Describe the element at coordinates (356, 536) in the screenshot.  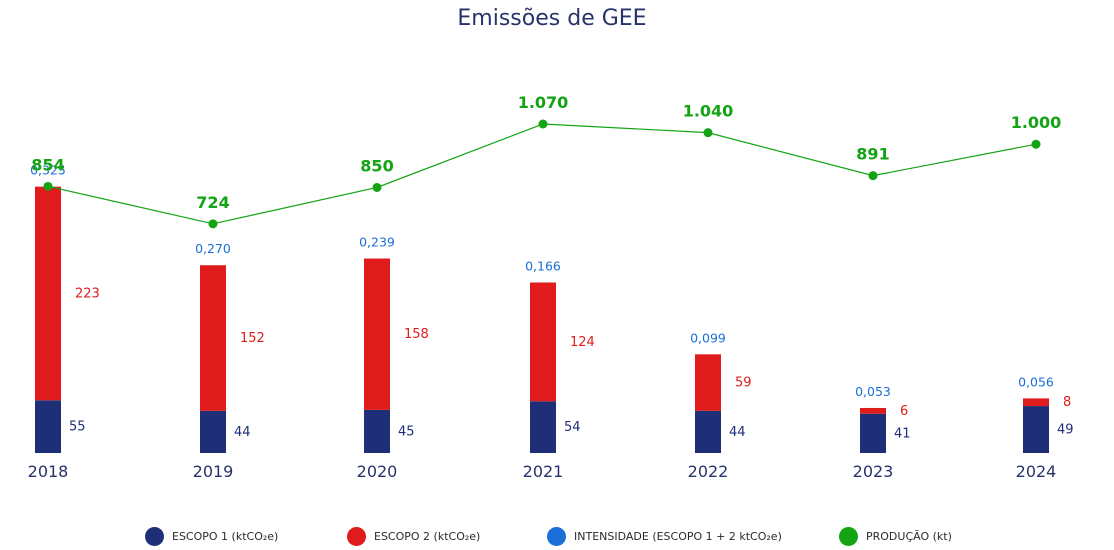
I see `legend-swatch-escopo2` at that location.